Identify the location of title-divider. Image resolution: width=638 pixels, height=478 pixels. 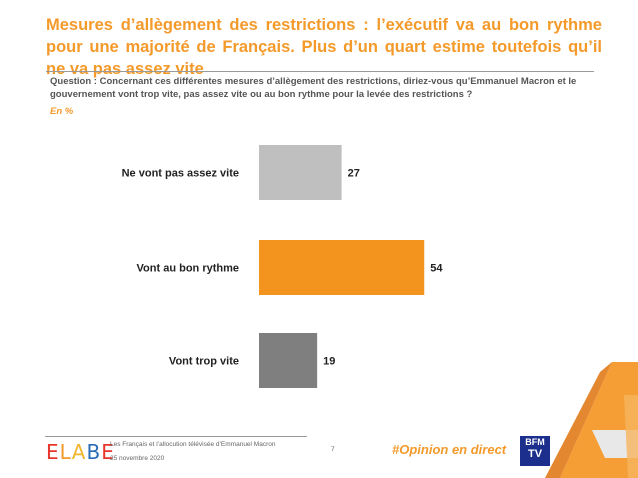
(320, 71).